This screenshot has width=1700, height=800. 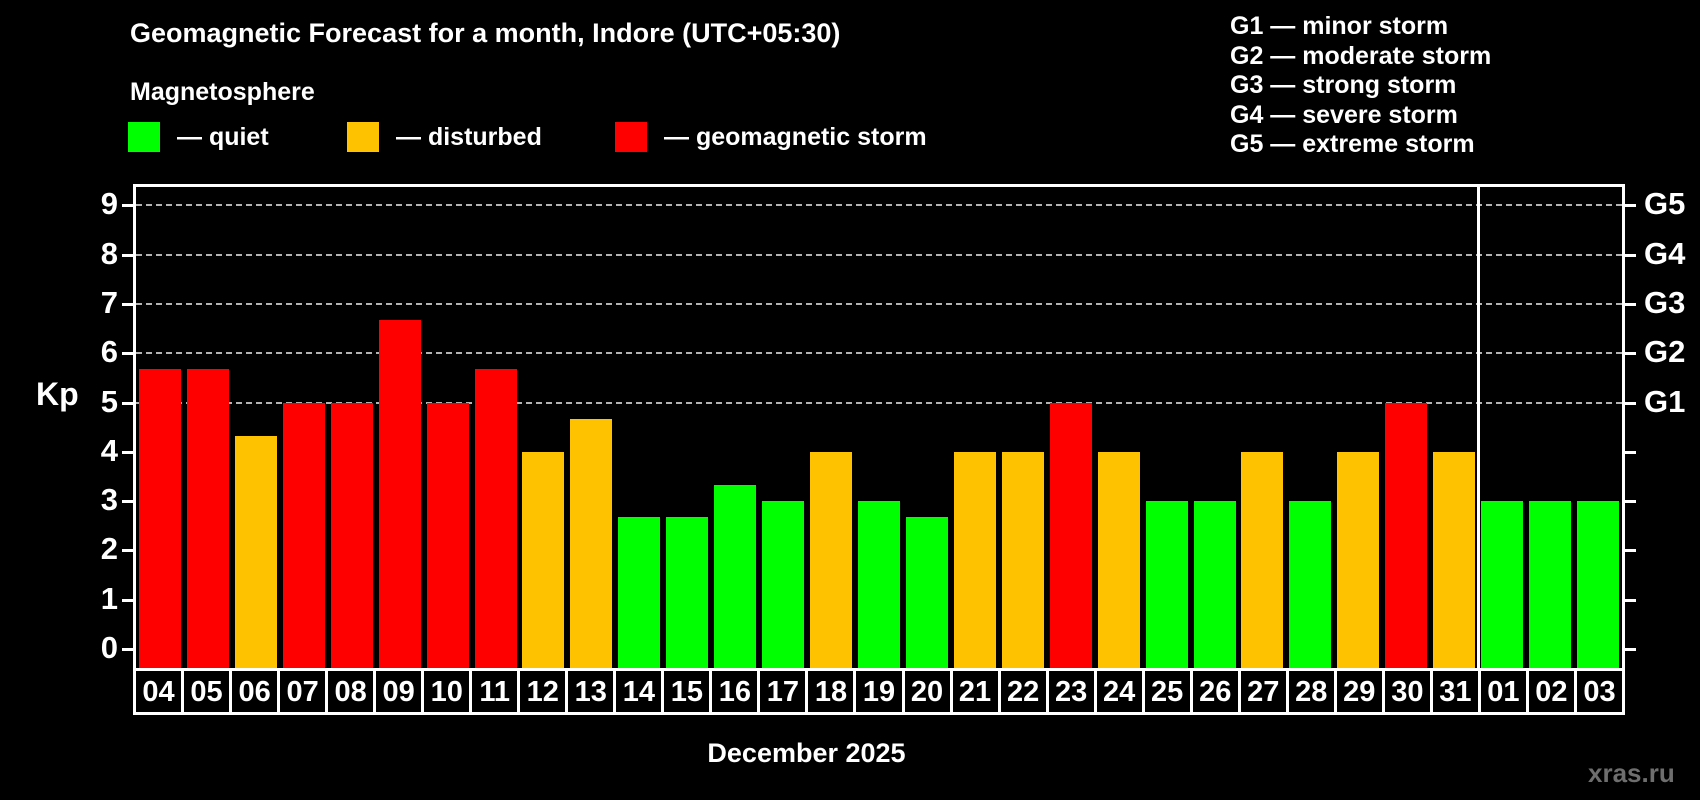 I want to click on left-axis-tick-label-2: 2, so click(x=109, y=549).